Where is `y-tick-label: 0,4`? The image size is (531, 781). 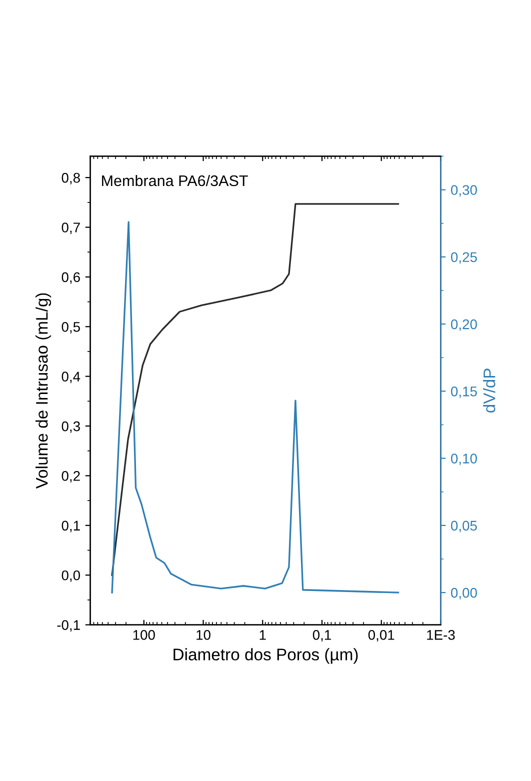 y-tick-label: 0,4 is located at coordinates (71, 378).